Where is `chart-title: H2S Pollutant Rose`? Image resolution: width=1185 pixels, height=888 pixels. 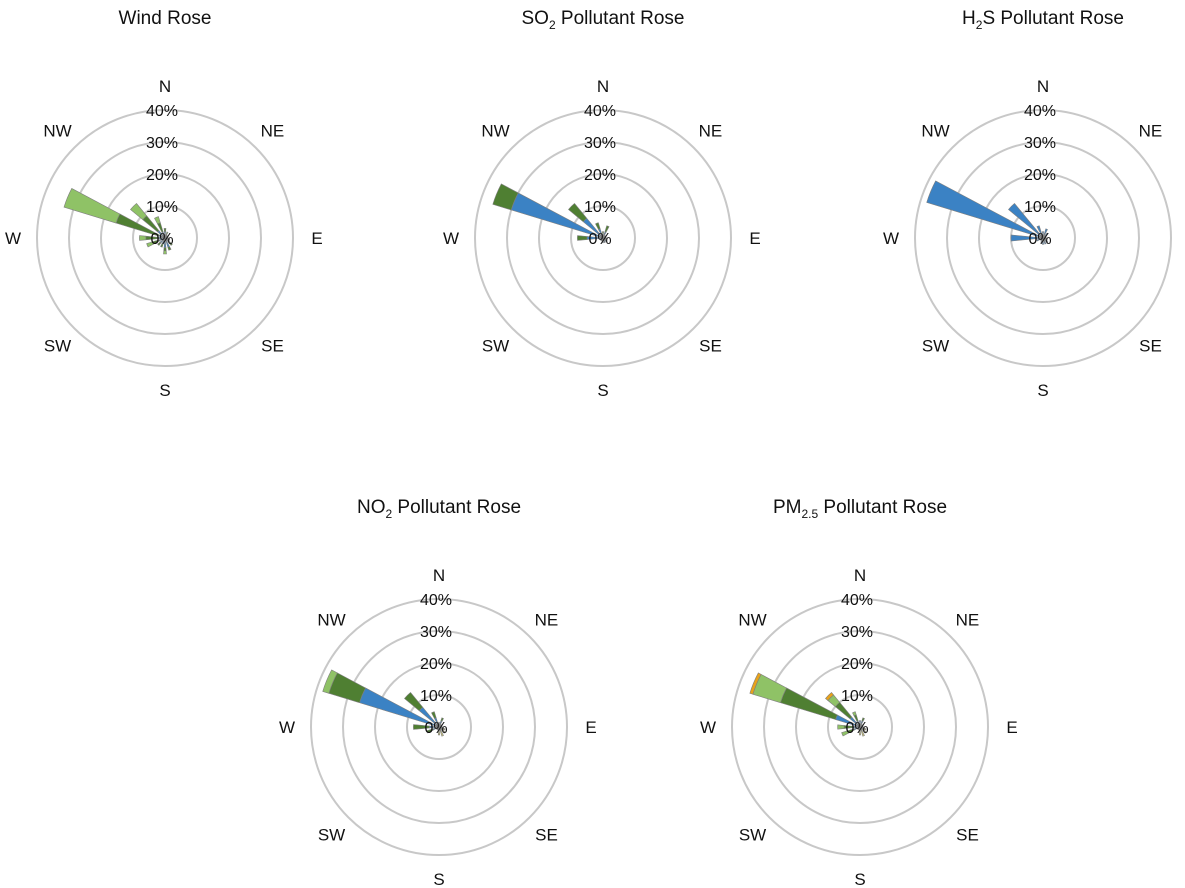
chart-title: H2S Pollutant Rose is located at coordinates (1043, 20).